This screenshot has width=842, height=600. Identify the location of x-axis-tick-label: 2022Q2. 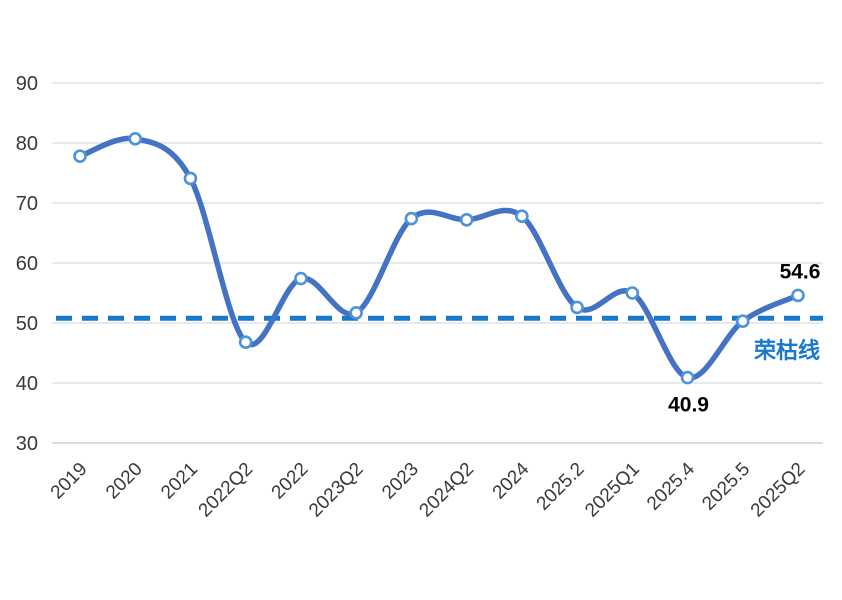
(226, 490).